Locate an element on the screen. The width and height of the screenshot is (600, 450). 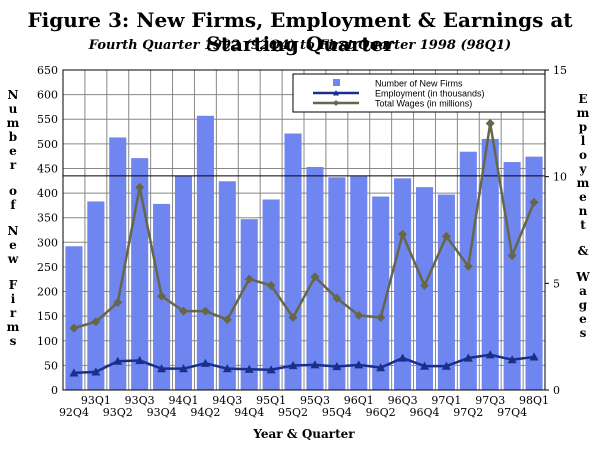
legend-marker-employment is located at coordinates (336, 93).